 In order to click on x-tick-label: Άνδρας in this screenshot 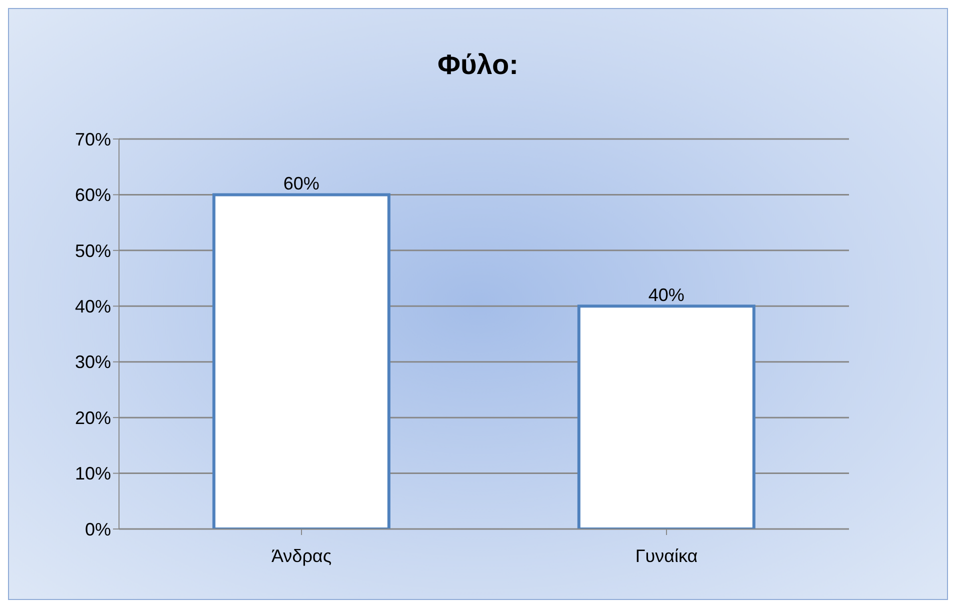, I will do `click(301, 556)`.